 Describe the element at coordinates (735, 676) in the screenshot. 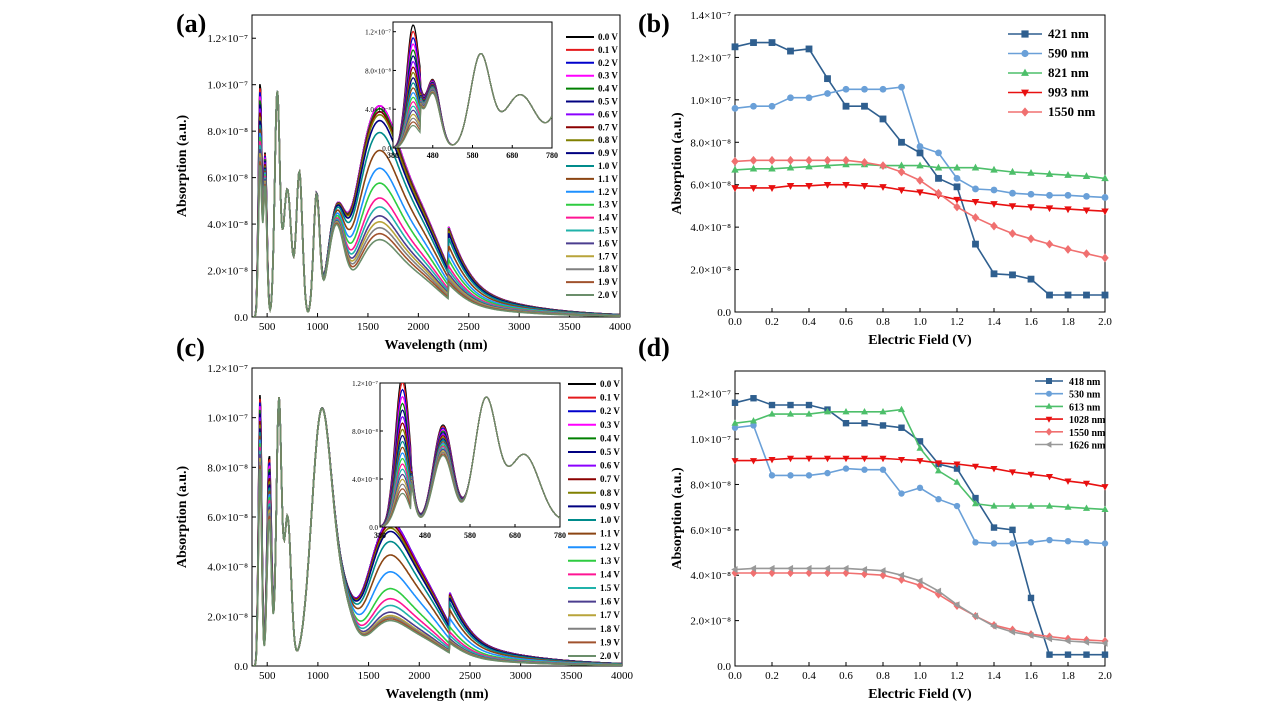

I see `x-tick-label: 0.0` at that location.